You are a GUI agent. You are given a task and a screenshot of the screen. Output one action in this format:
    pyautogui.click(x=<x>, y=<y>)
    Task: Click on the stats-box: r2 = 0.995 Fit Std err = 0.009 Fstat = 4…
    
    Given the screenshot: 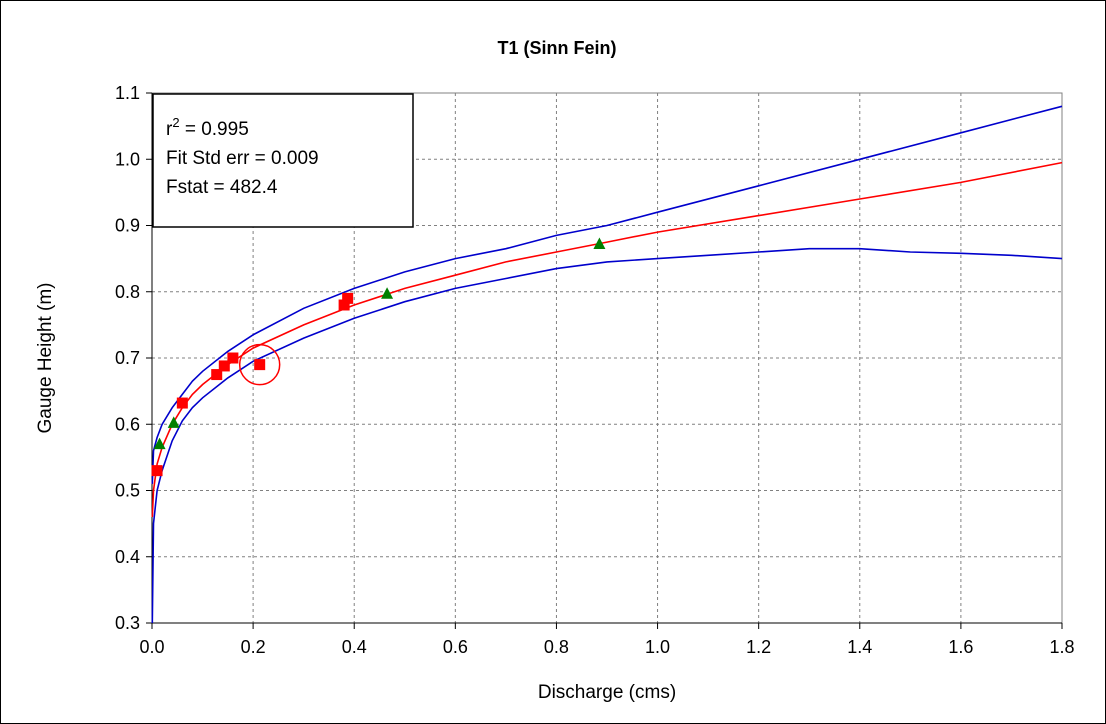 What is the action you would take?
    pyautogui.click(x=283, y=160)
    